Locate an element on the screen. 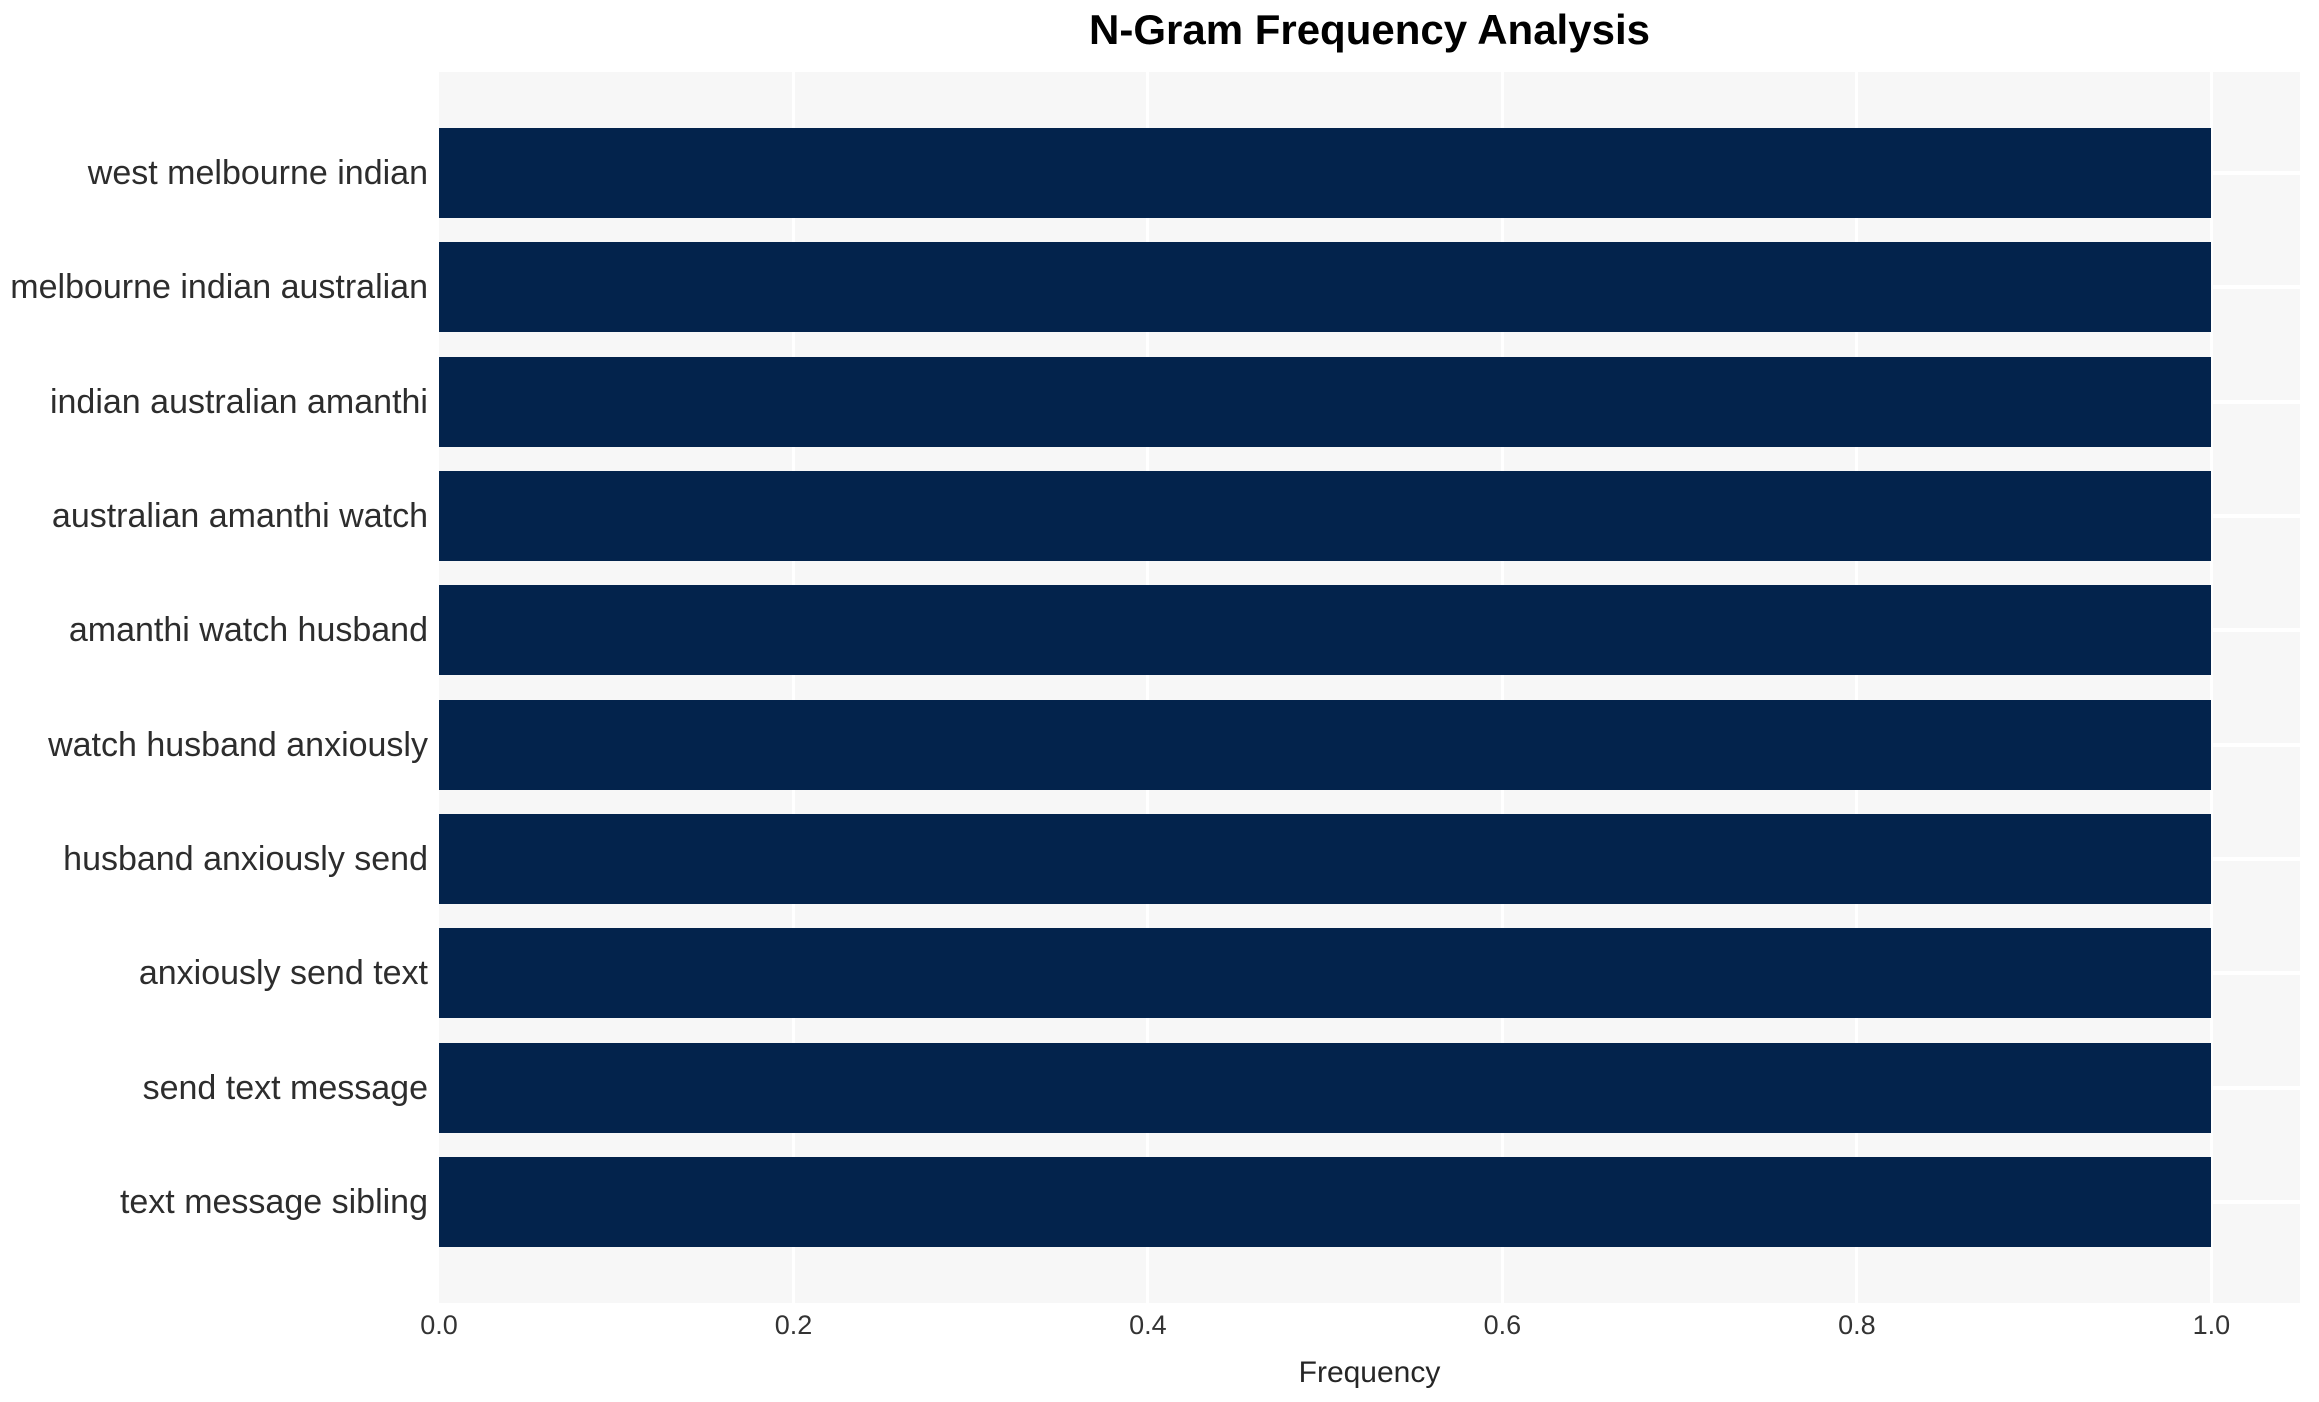 This screenshot has height=1402, width=2319. y-tick-label: anxiously send text is located at coordinates (283, 973).